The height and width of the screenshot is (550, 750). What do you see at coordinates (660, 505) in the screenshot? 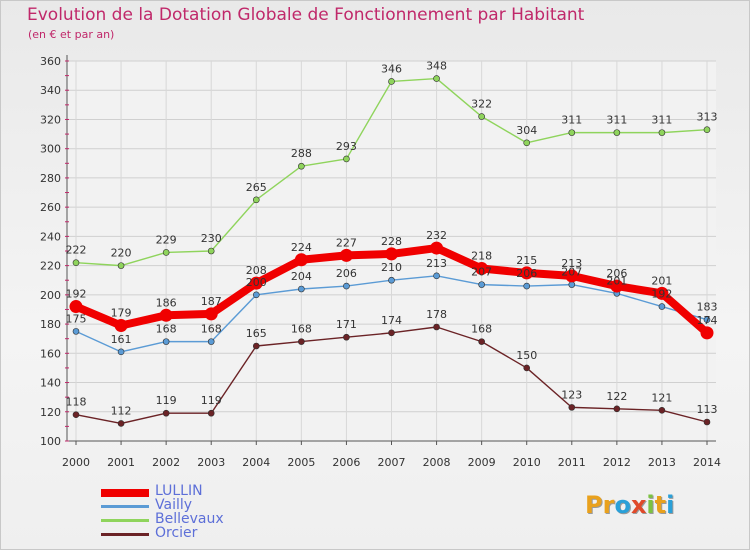
I see `logo-letter: t` at bounding box center [660, 505].